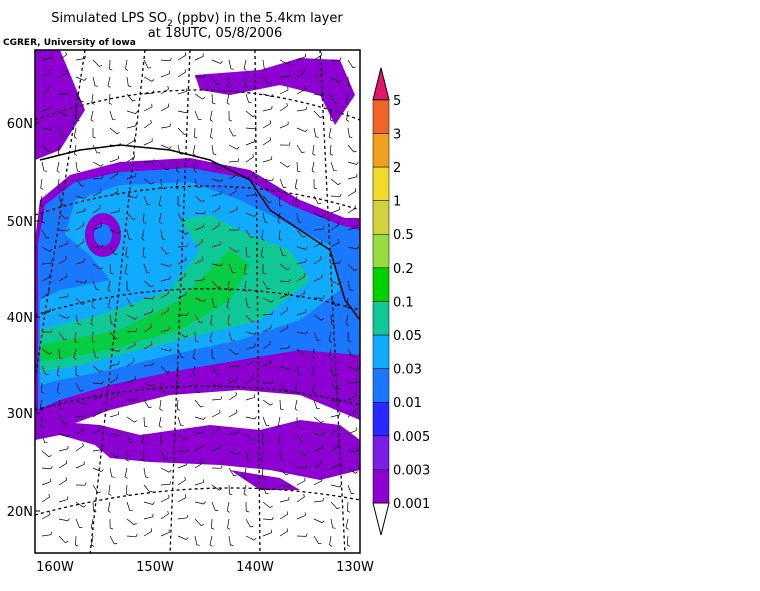 Image resolution: width=760 pixels, height=591 pixels. I want to click on colorbar-segment, so click(381, 217).